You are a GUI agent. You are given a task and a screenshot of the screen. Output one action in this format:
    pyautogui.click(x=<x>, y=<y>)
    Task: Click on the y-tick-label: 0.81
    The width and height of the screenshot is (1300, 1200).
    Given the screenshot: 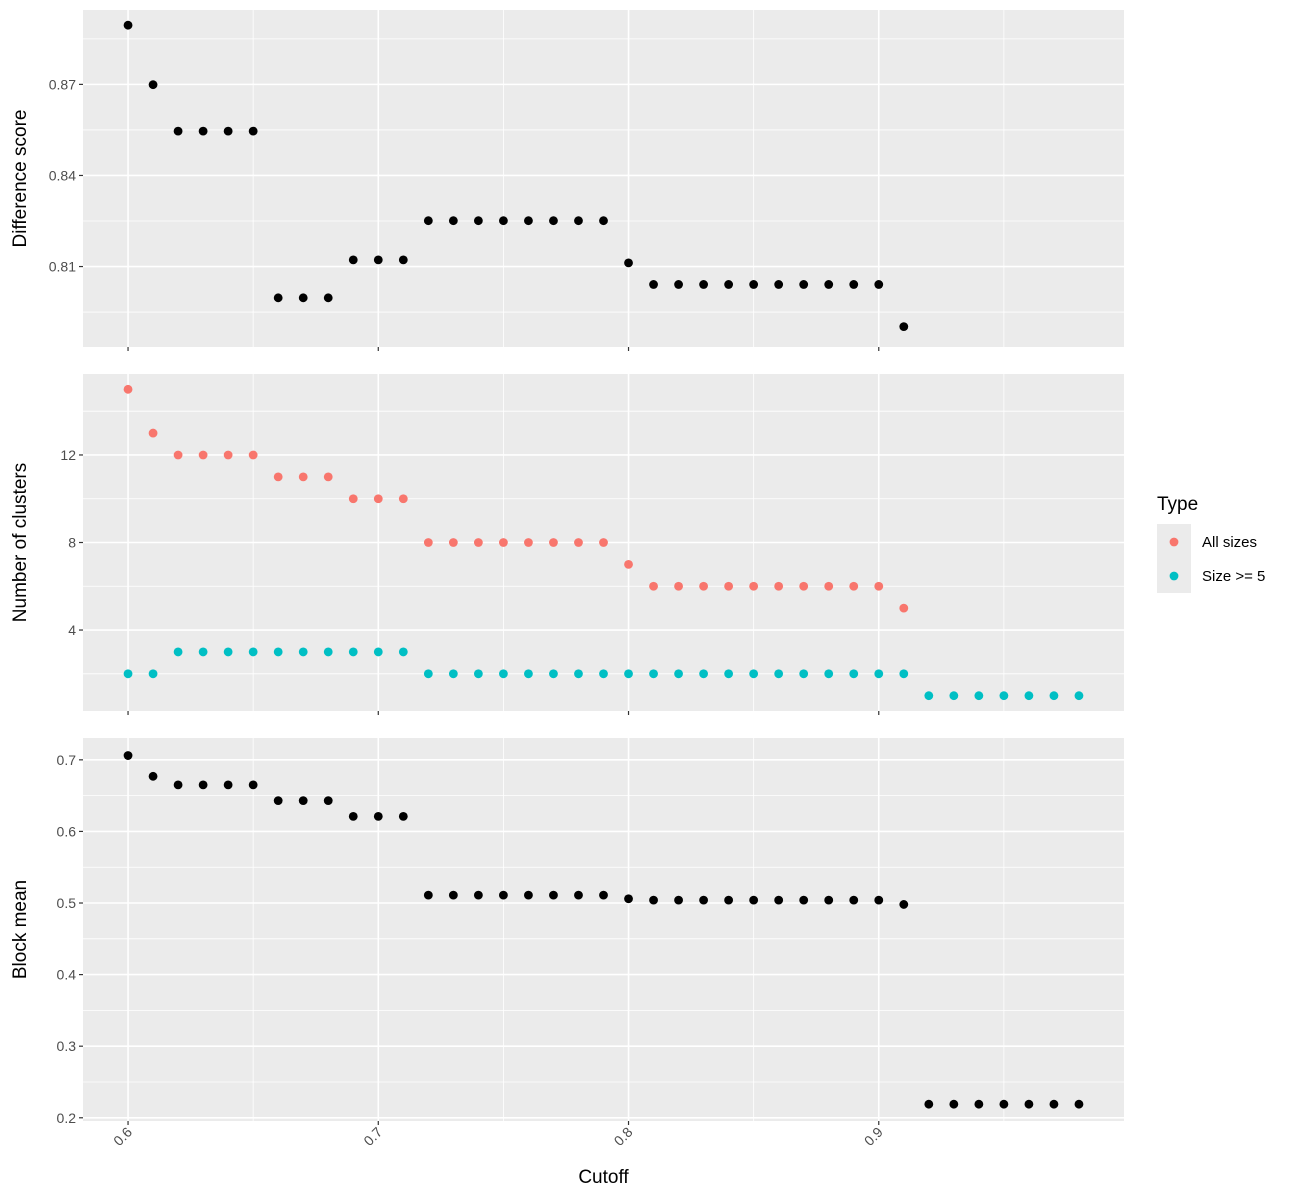 What is the action you would take?
    pyautogui.click(x=62, y=267)
    